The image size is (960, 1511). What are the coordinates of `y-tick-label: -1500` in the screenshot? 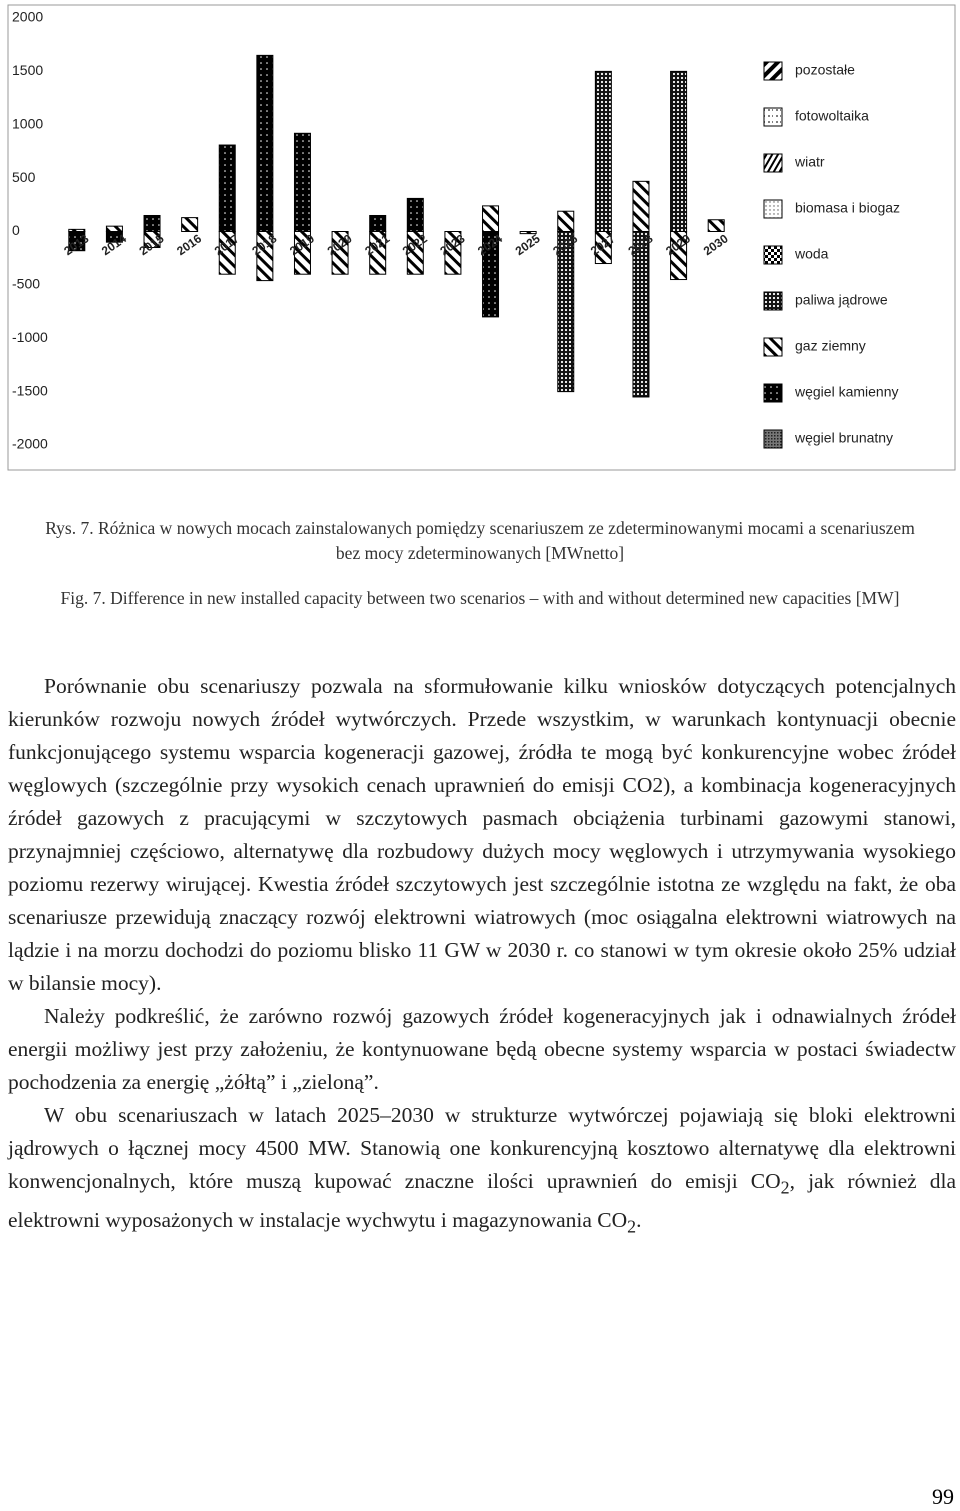 It's located at (30, 390).